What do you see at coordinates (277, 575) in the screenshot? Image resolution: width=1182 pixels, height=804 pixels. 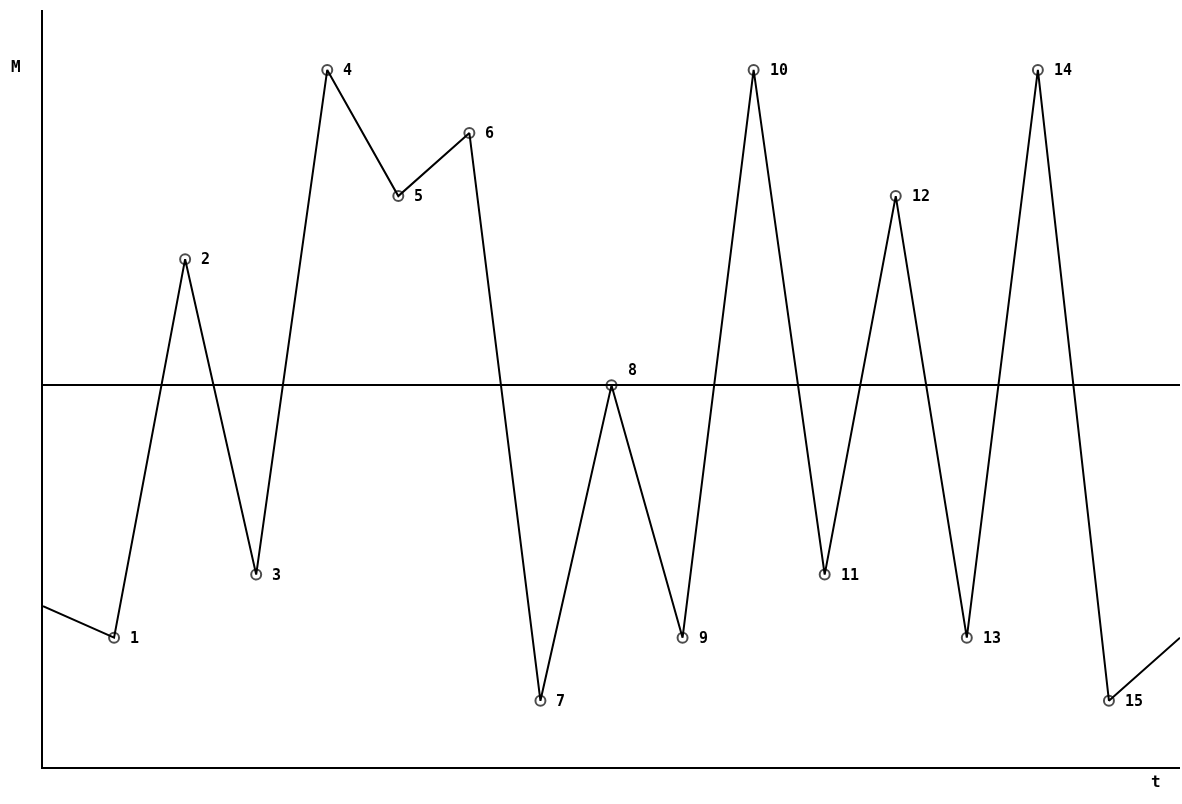 I see `annotation: 3` at bounding box center [277, 575].